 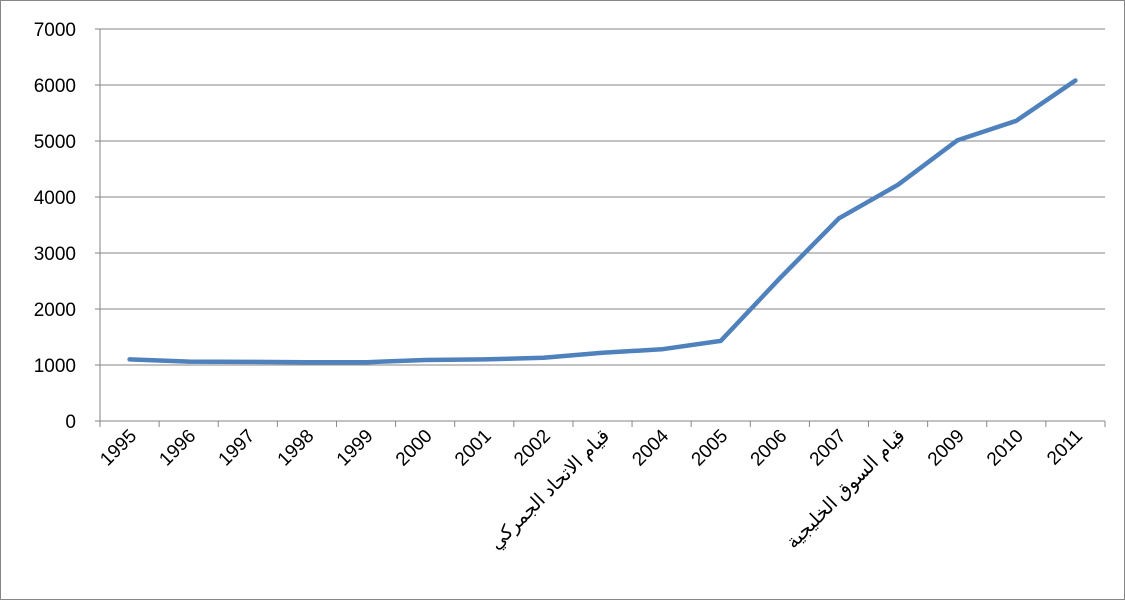 What do you see at coordinates (946, 448) in the screenshot?
I see `x-tick-label: 2009` at bounding box center [946, 448].